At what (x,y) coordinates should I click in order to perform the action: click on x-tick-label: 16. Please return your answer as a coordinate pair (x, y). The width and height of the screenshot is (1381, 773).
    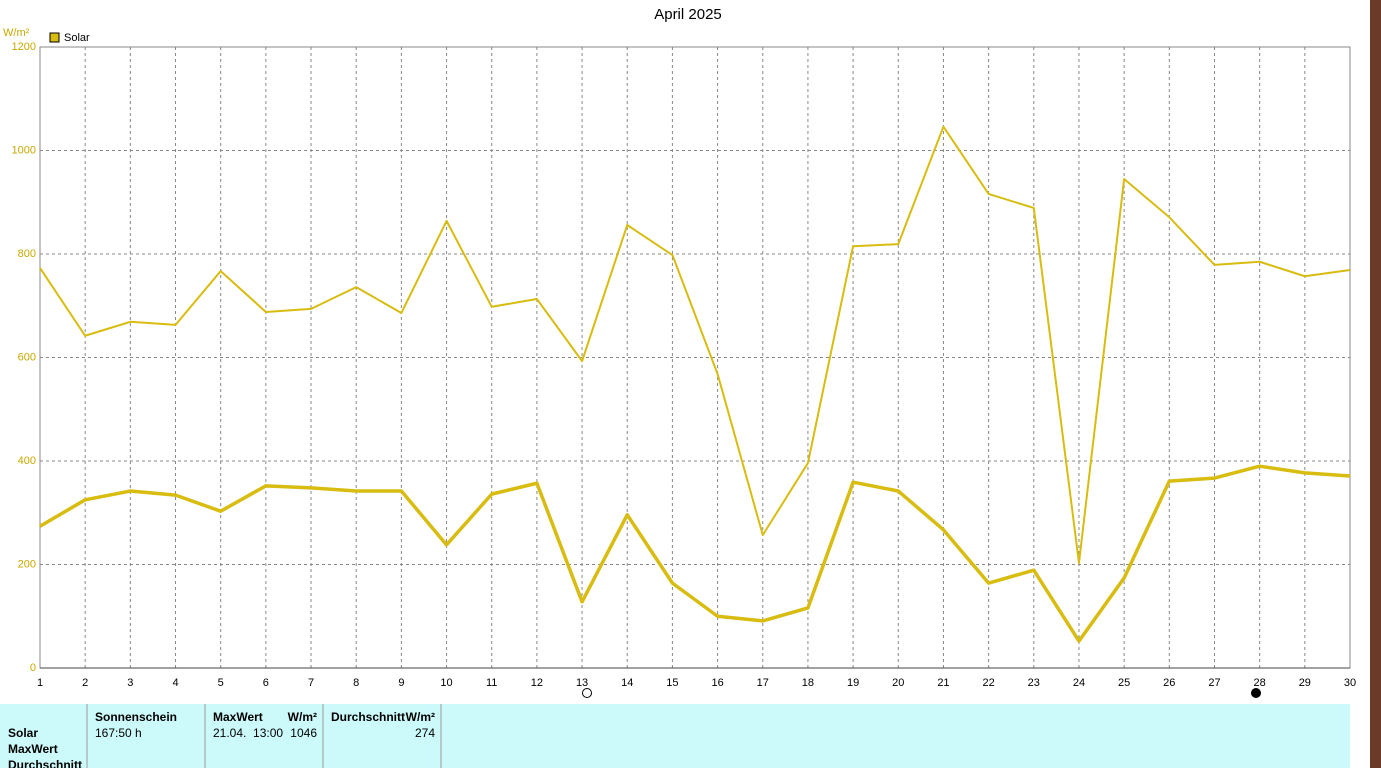
    Looking at the image, I should click on (717, 683).